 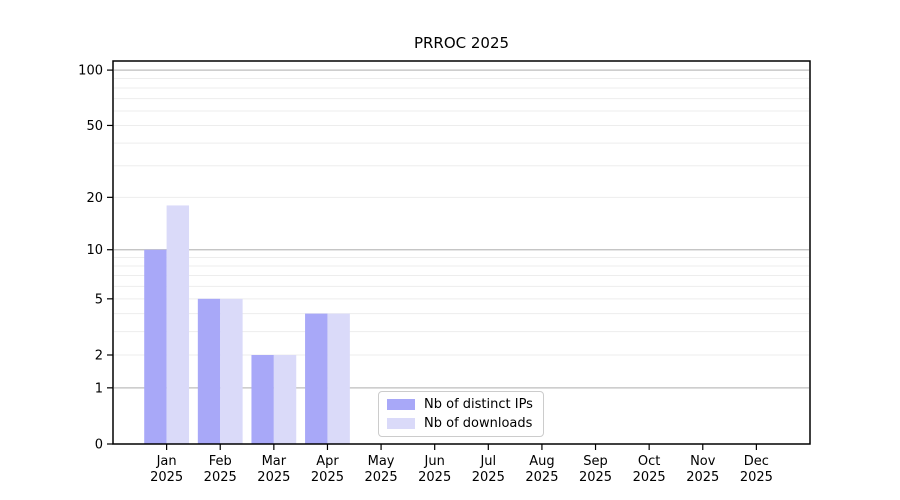 What do you see at coordinates (327, 461) in the screenshot?
I see `x-tick-label-month-apr: Apr` at bounding box center [327, 461].